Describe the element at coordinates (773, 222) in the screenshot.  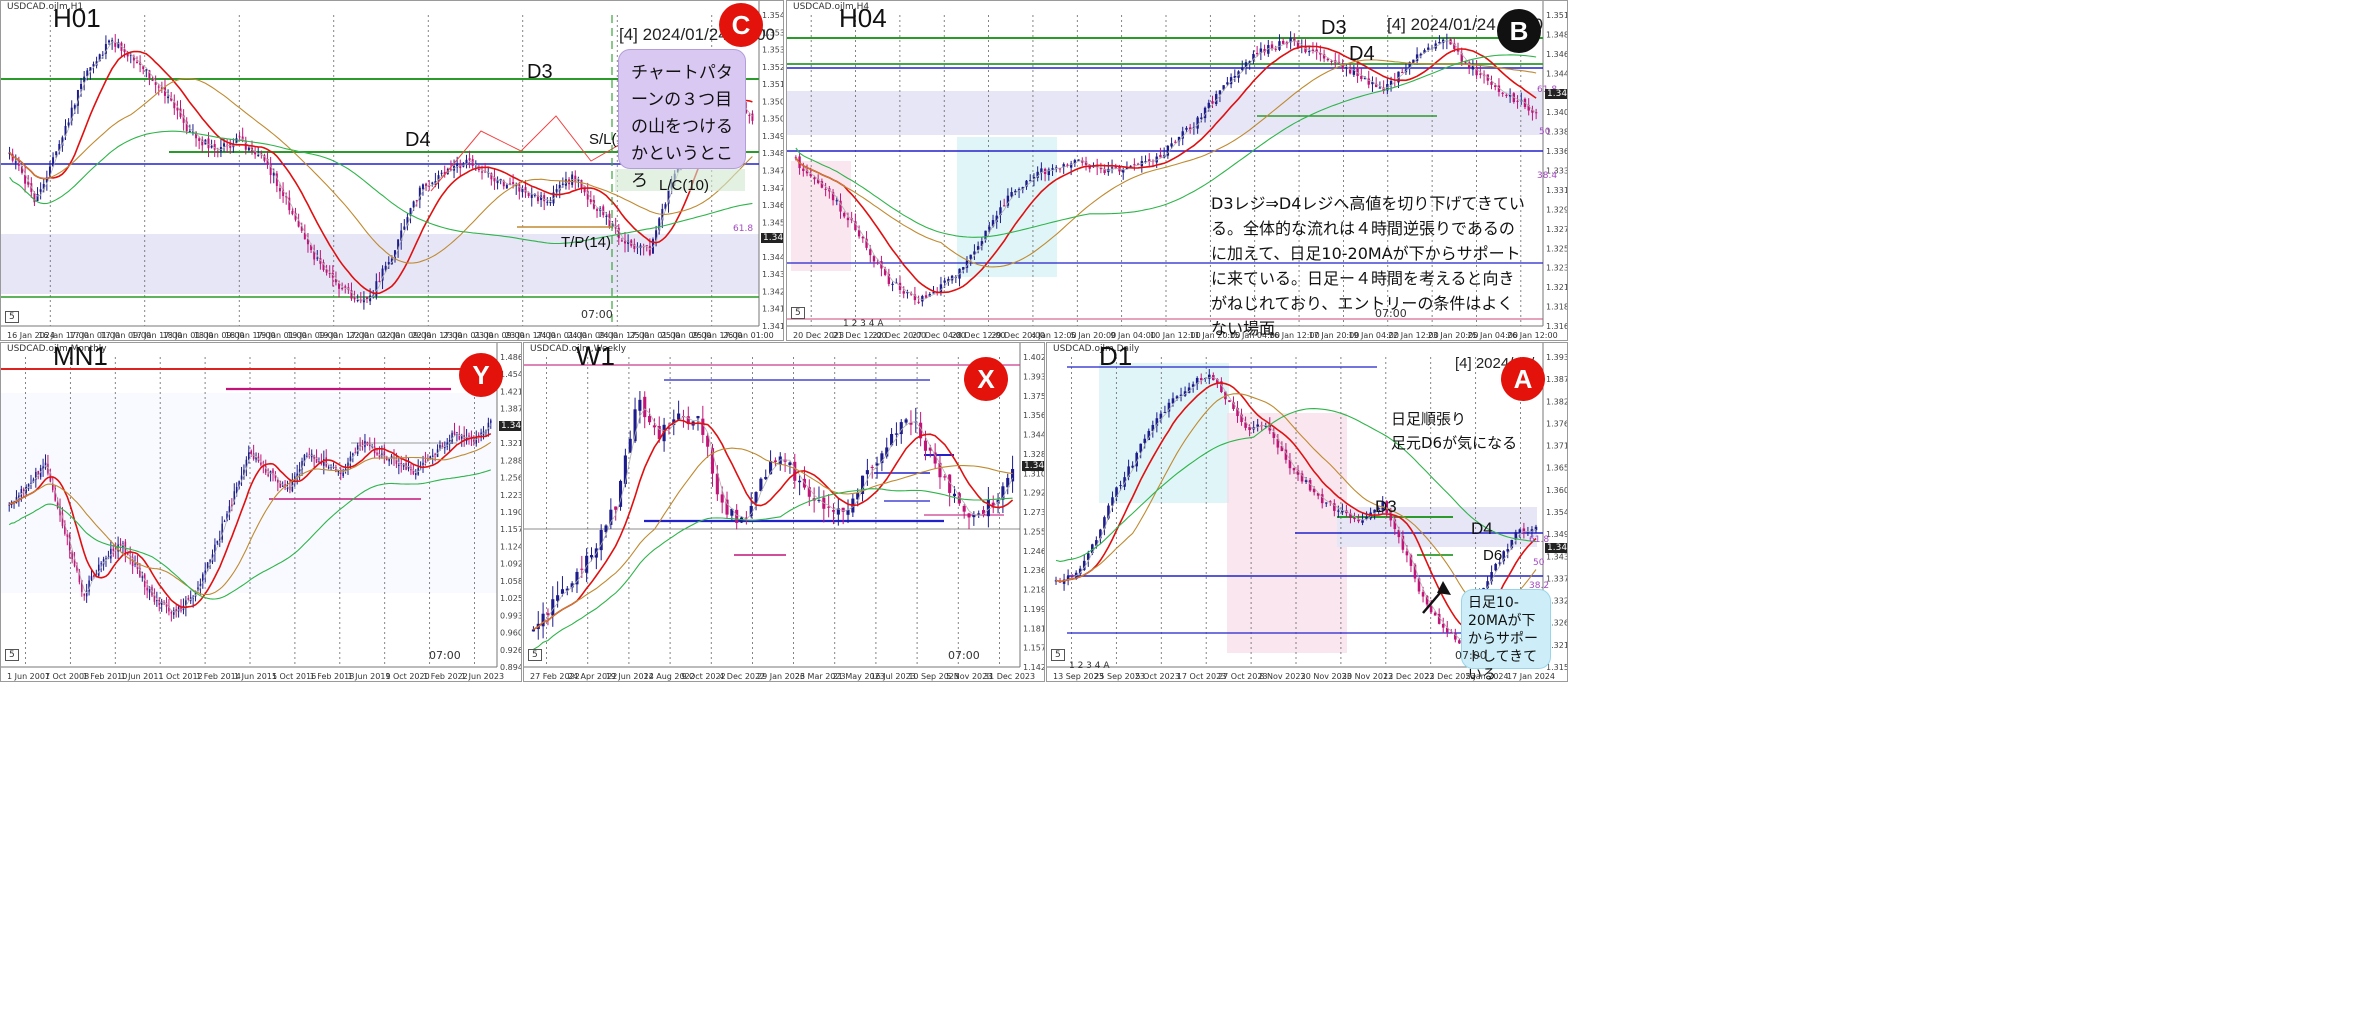
I see `price-tick: 1.34555` at that location.